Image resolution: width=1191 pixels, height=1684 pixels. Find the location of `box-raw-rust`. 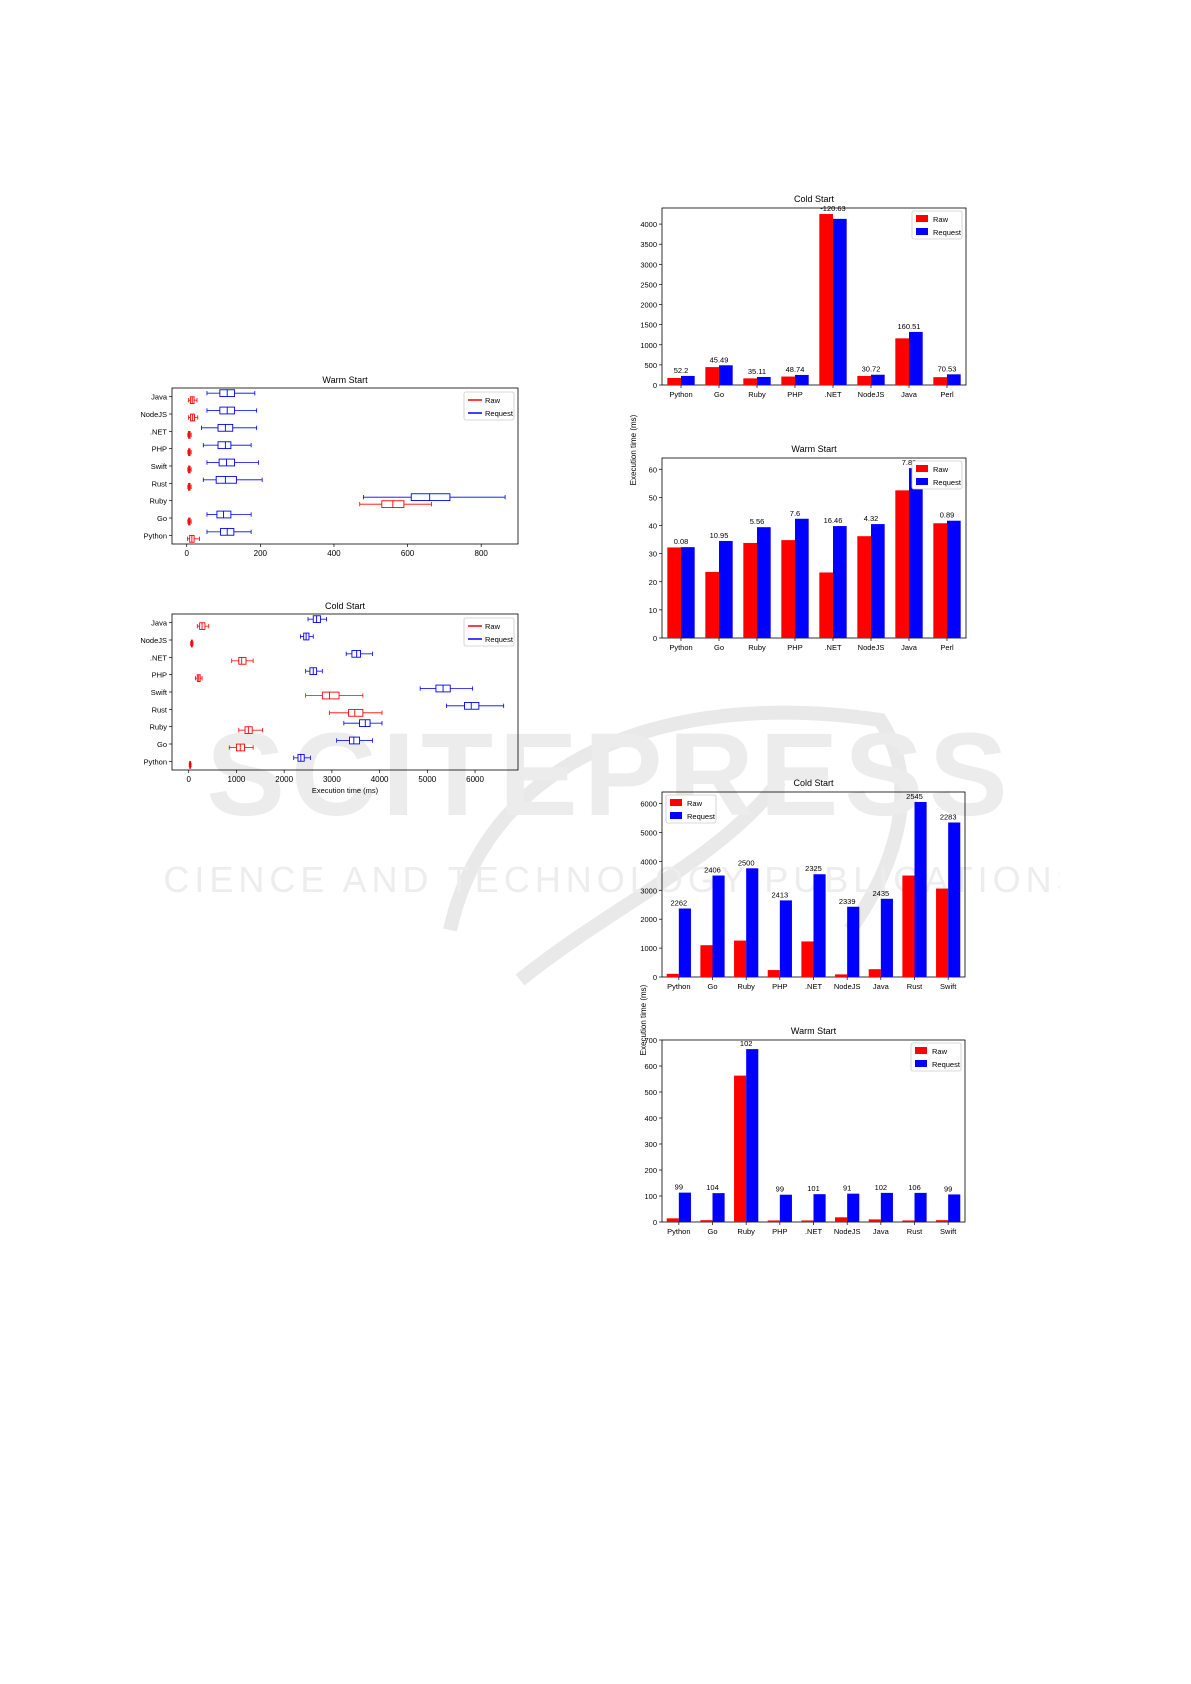

box-raw-rust is located at coordinates (356, 712).